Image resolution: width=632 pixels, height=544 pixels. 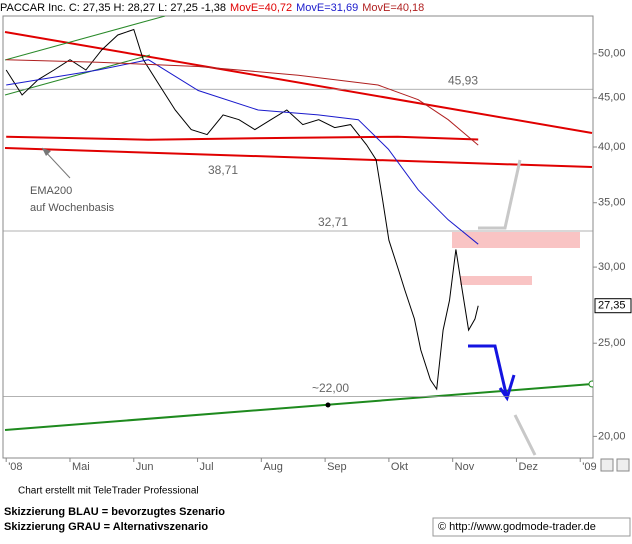 I want to click on level-label: 45,93, so click(x=463, y=80).